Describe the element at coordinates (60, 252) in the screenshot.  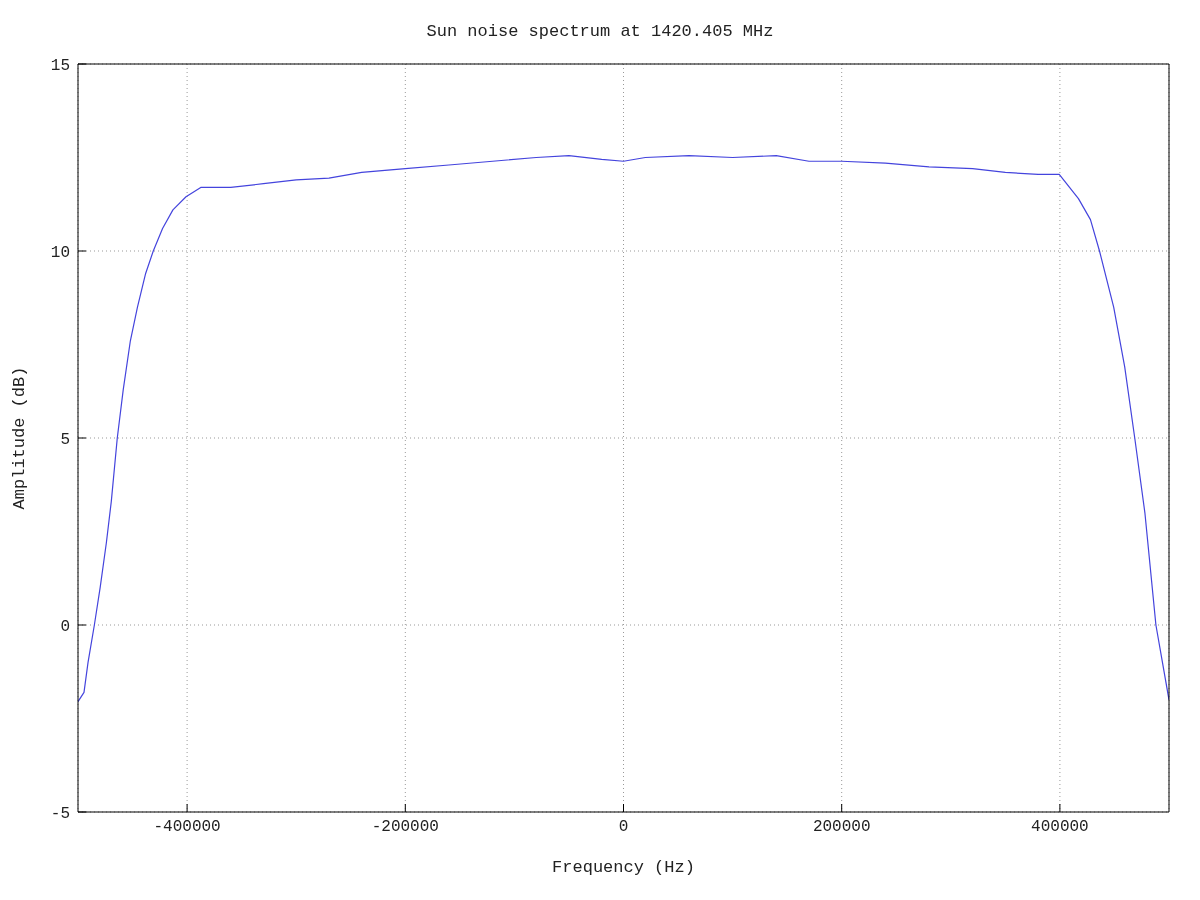
I see `y-tick-label: 10` at that location.